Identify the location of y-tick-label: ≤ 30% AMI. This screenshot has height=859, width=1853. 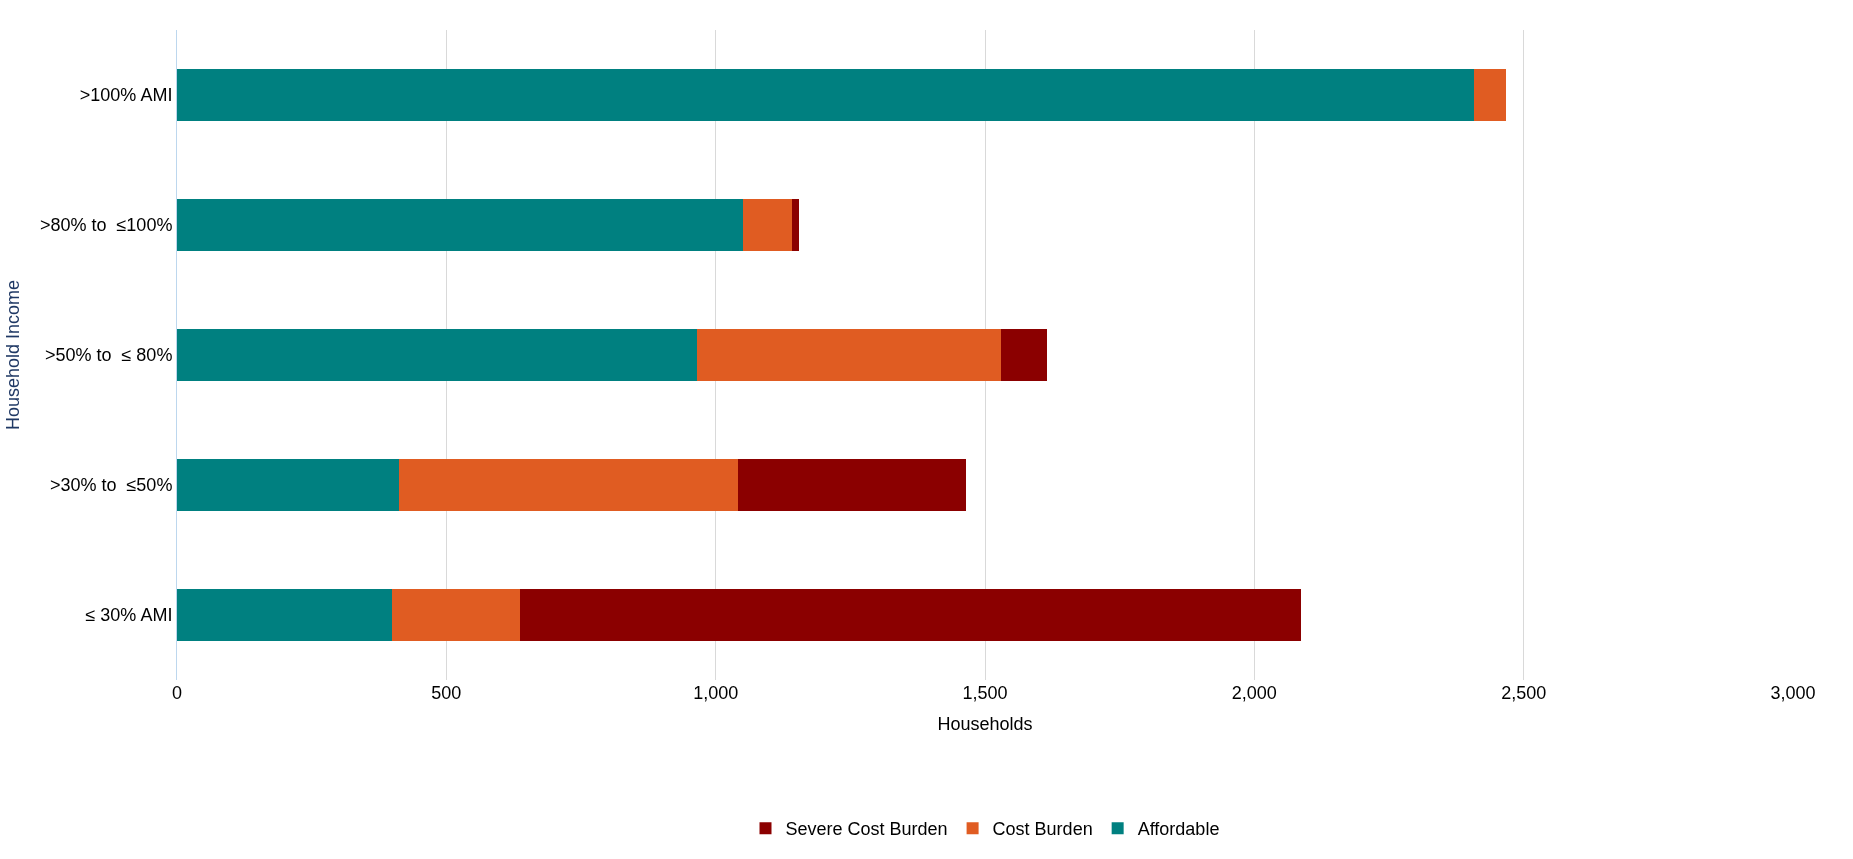
(129, 615).